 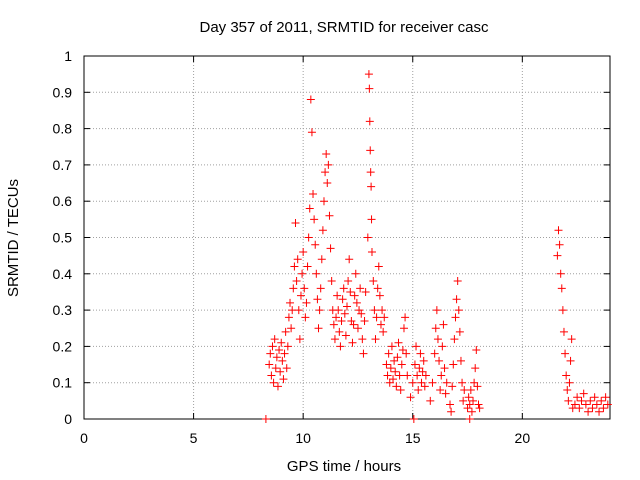 I want to click on y-tick-label: 0.8, so click(x=63, y=129).